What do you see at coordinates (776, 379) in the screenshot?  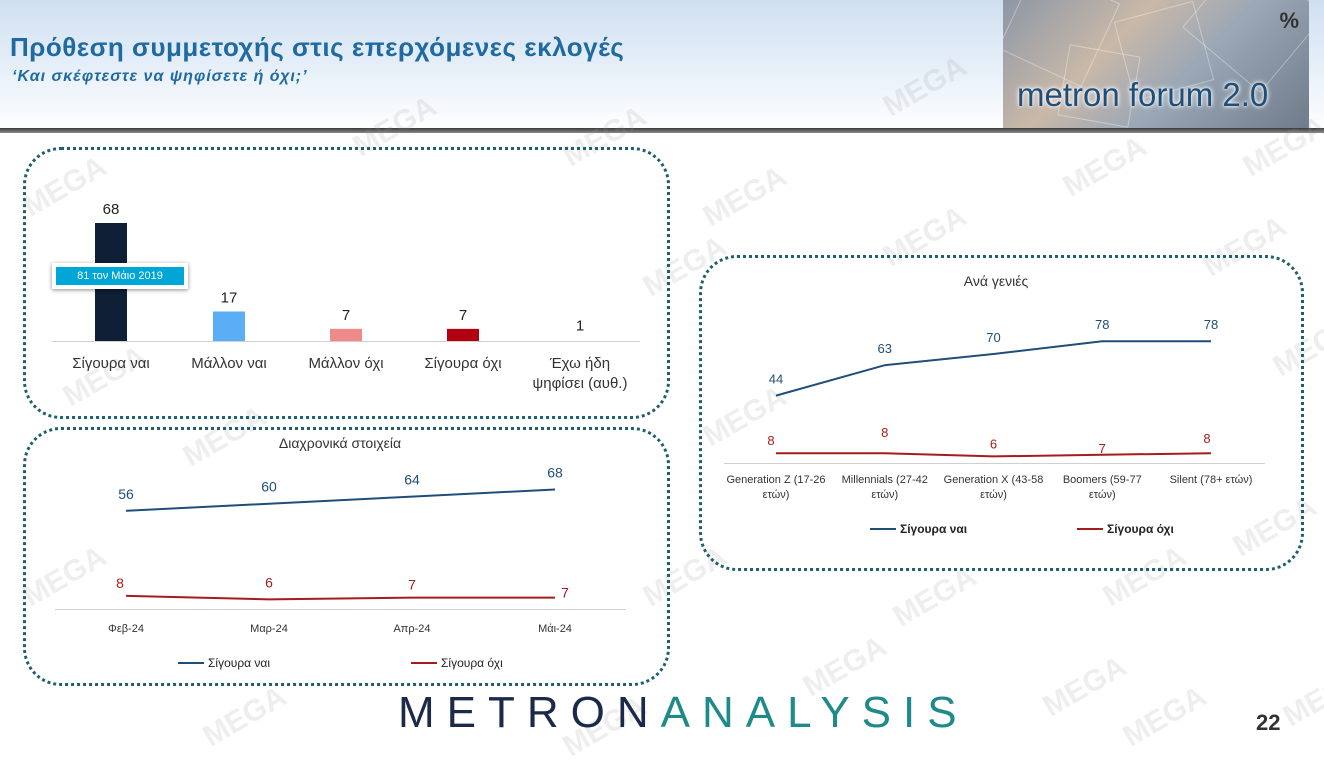 I see `data-label: 44` at bounding box center [776, 379].